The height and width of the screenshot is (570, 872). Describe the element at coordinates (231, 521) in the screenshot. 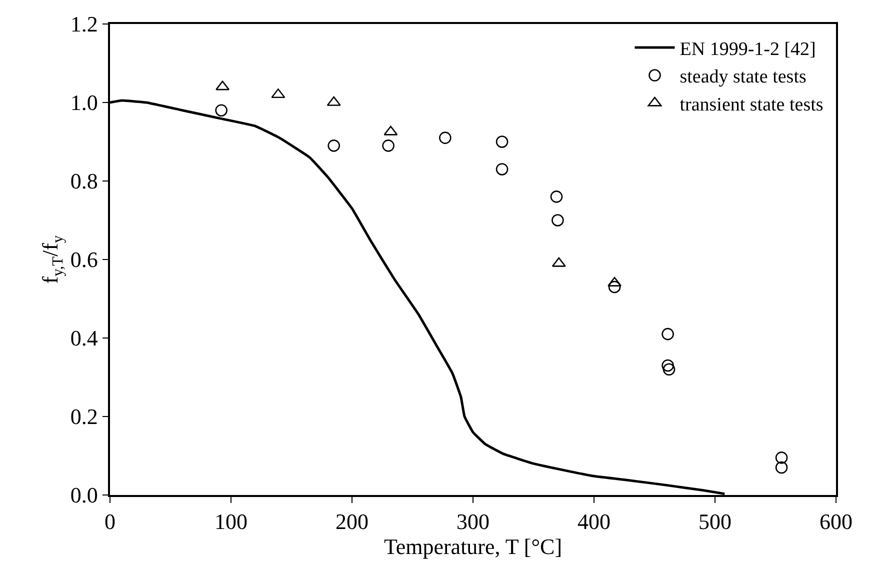

I see `x-tick-label: 100` at that location.